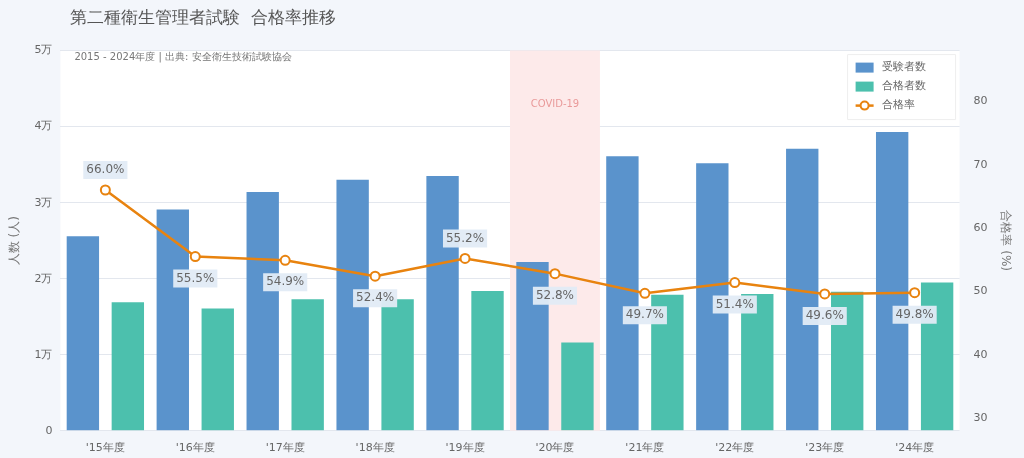  I want to click on legend-label: 合格率, so click(898, 105).